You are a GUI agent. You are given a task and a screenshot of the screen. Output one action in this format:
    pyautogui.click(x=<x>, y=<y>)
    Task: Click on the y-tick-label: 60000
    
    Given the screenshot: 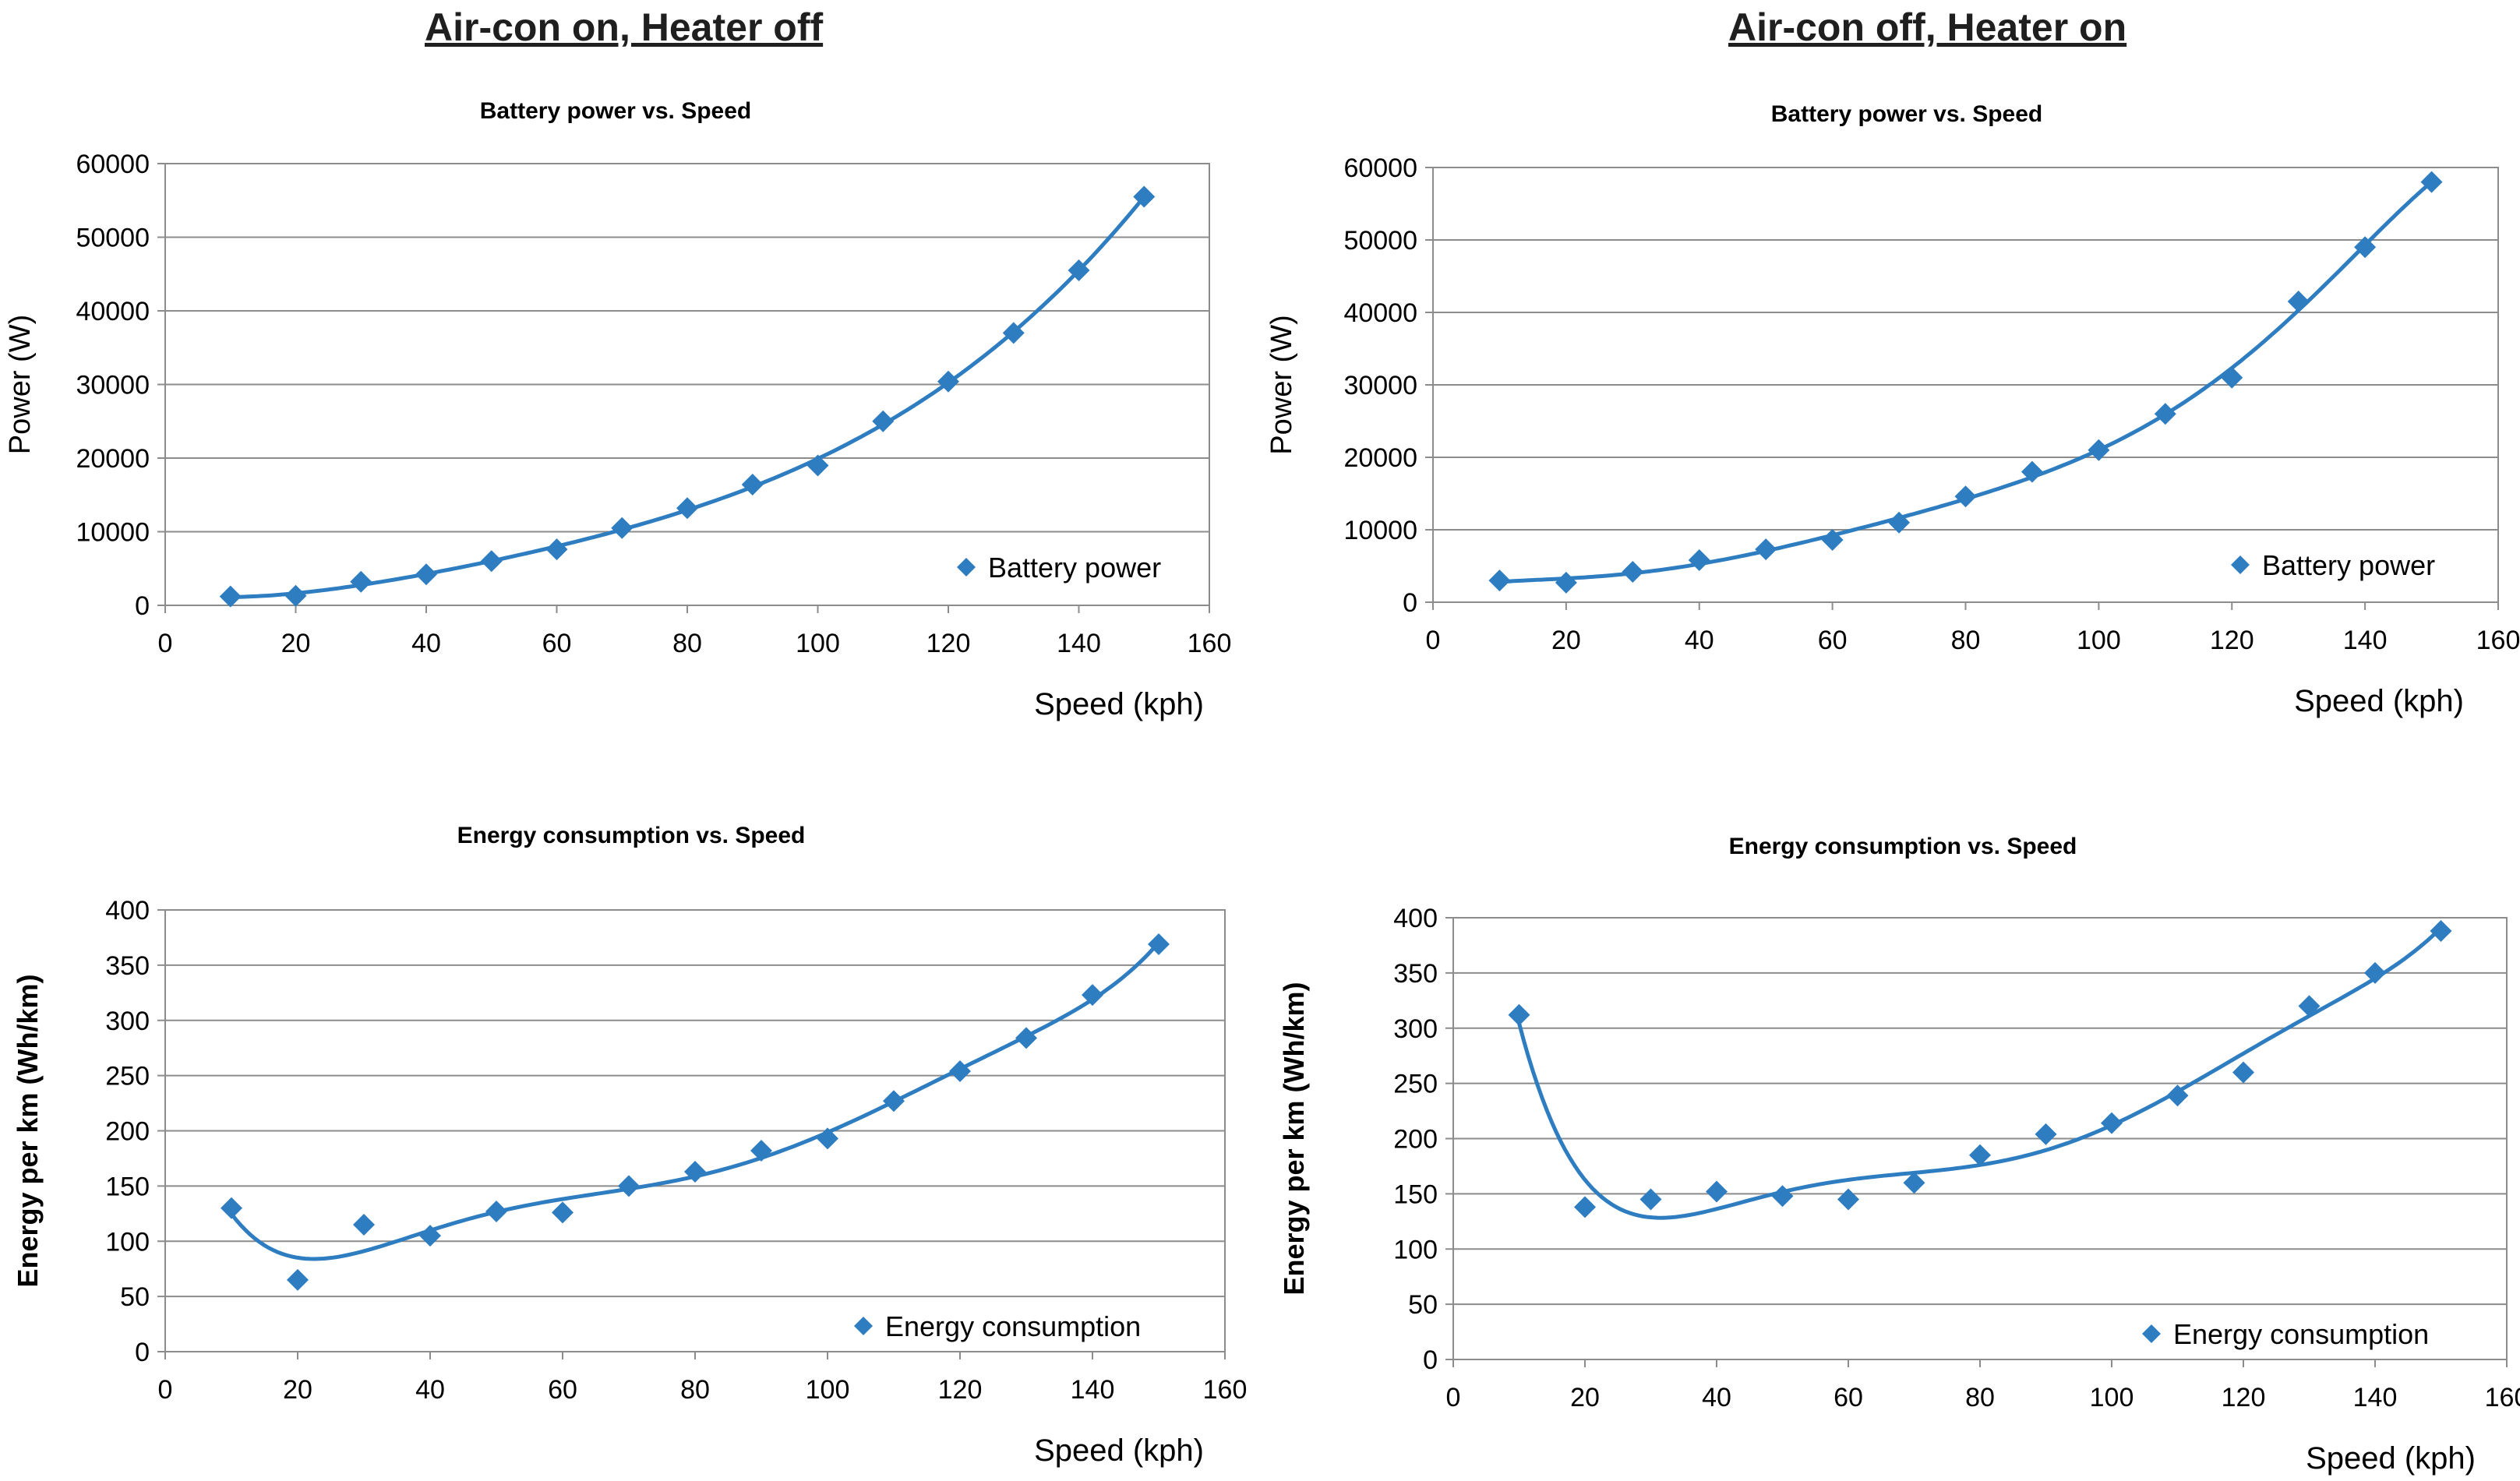 What is the action you would take?
    pyautogui.click(x=113, y=164)
    